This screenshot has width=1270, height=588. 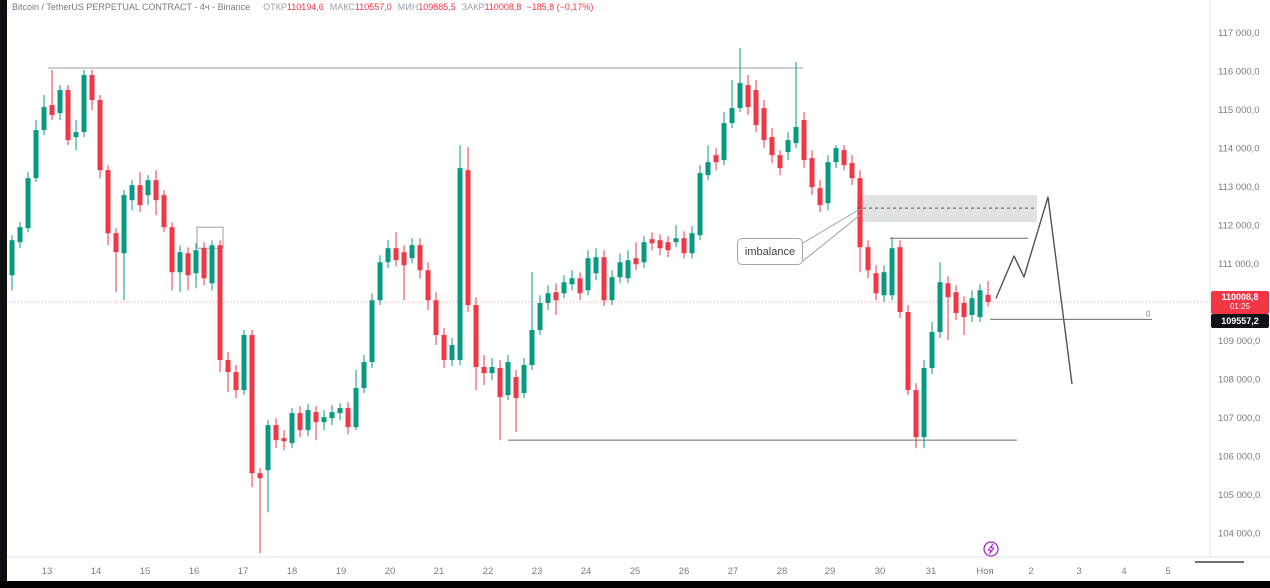 What do you see at coordinates (1239, 379) in the screenshot?
I see `price-tick-label: 108 000,0` at bounding box center [1239, 379].